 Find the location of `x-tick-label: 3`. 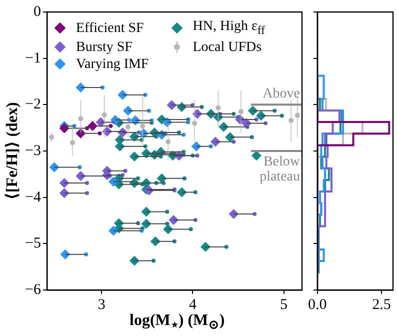

x-tick-label: 3 is located at coordinates (102, 304).